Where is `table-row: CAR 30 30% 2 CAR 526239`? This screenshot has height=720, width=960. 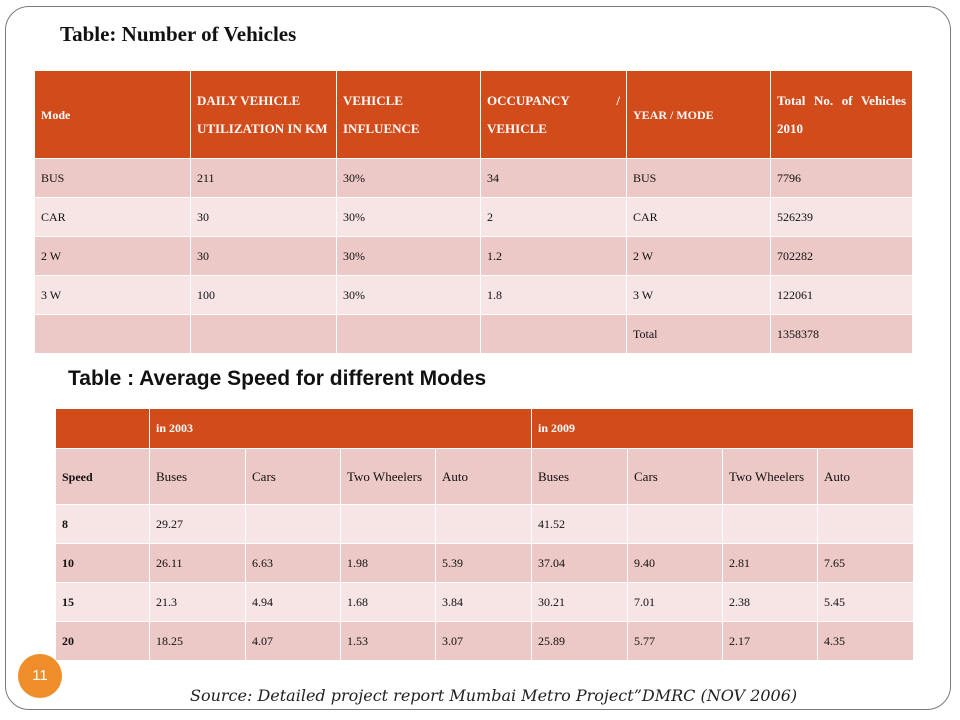
table-row: CAR 30 30% 2 CAR 526239 is located at coordinates (473, 217).